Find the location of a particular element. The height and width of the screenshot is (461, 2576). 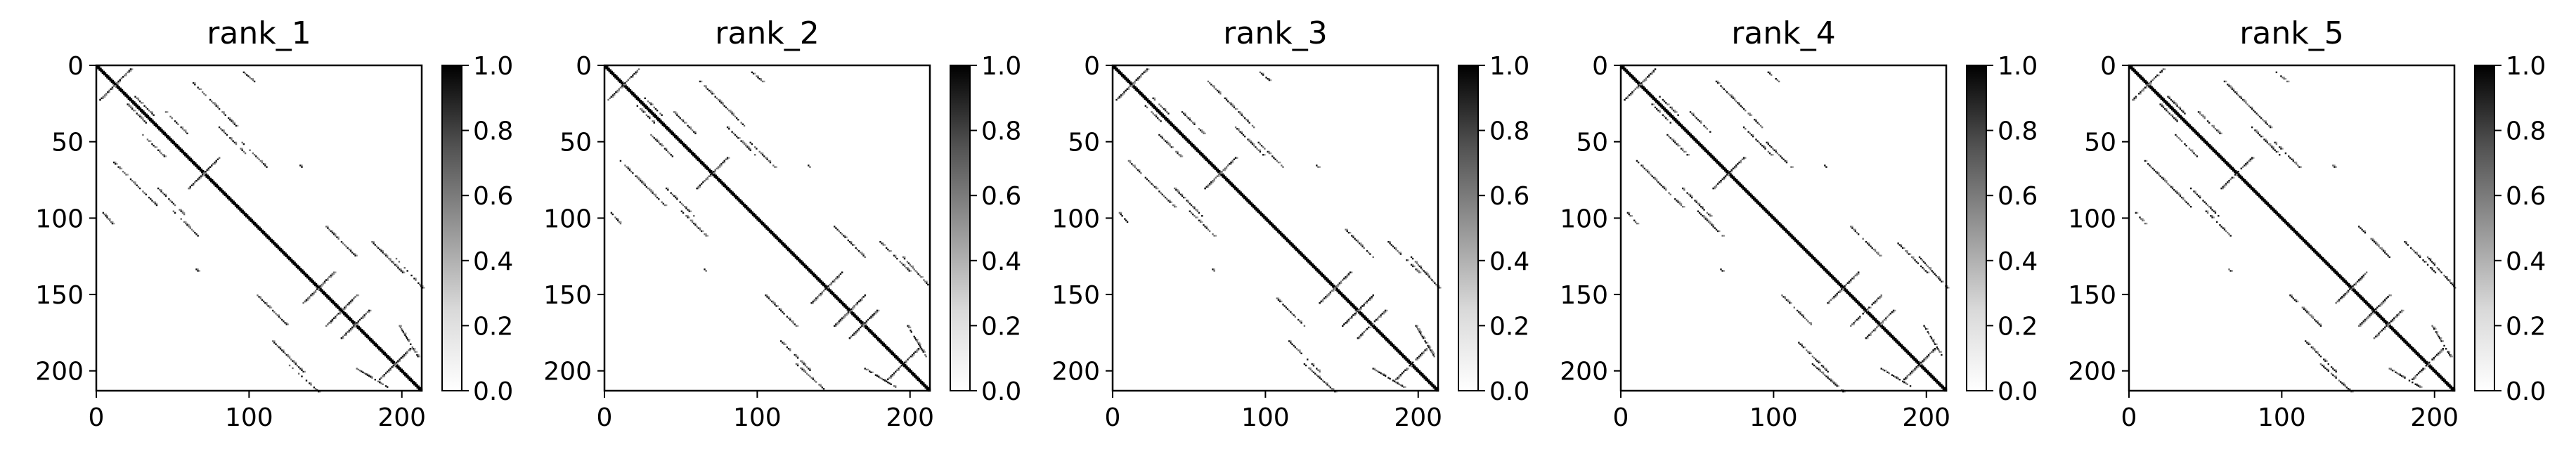

colorbar-tick-label: 0.0 is located at coordinates (2018, 391).